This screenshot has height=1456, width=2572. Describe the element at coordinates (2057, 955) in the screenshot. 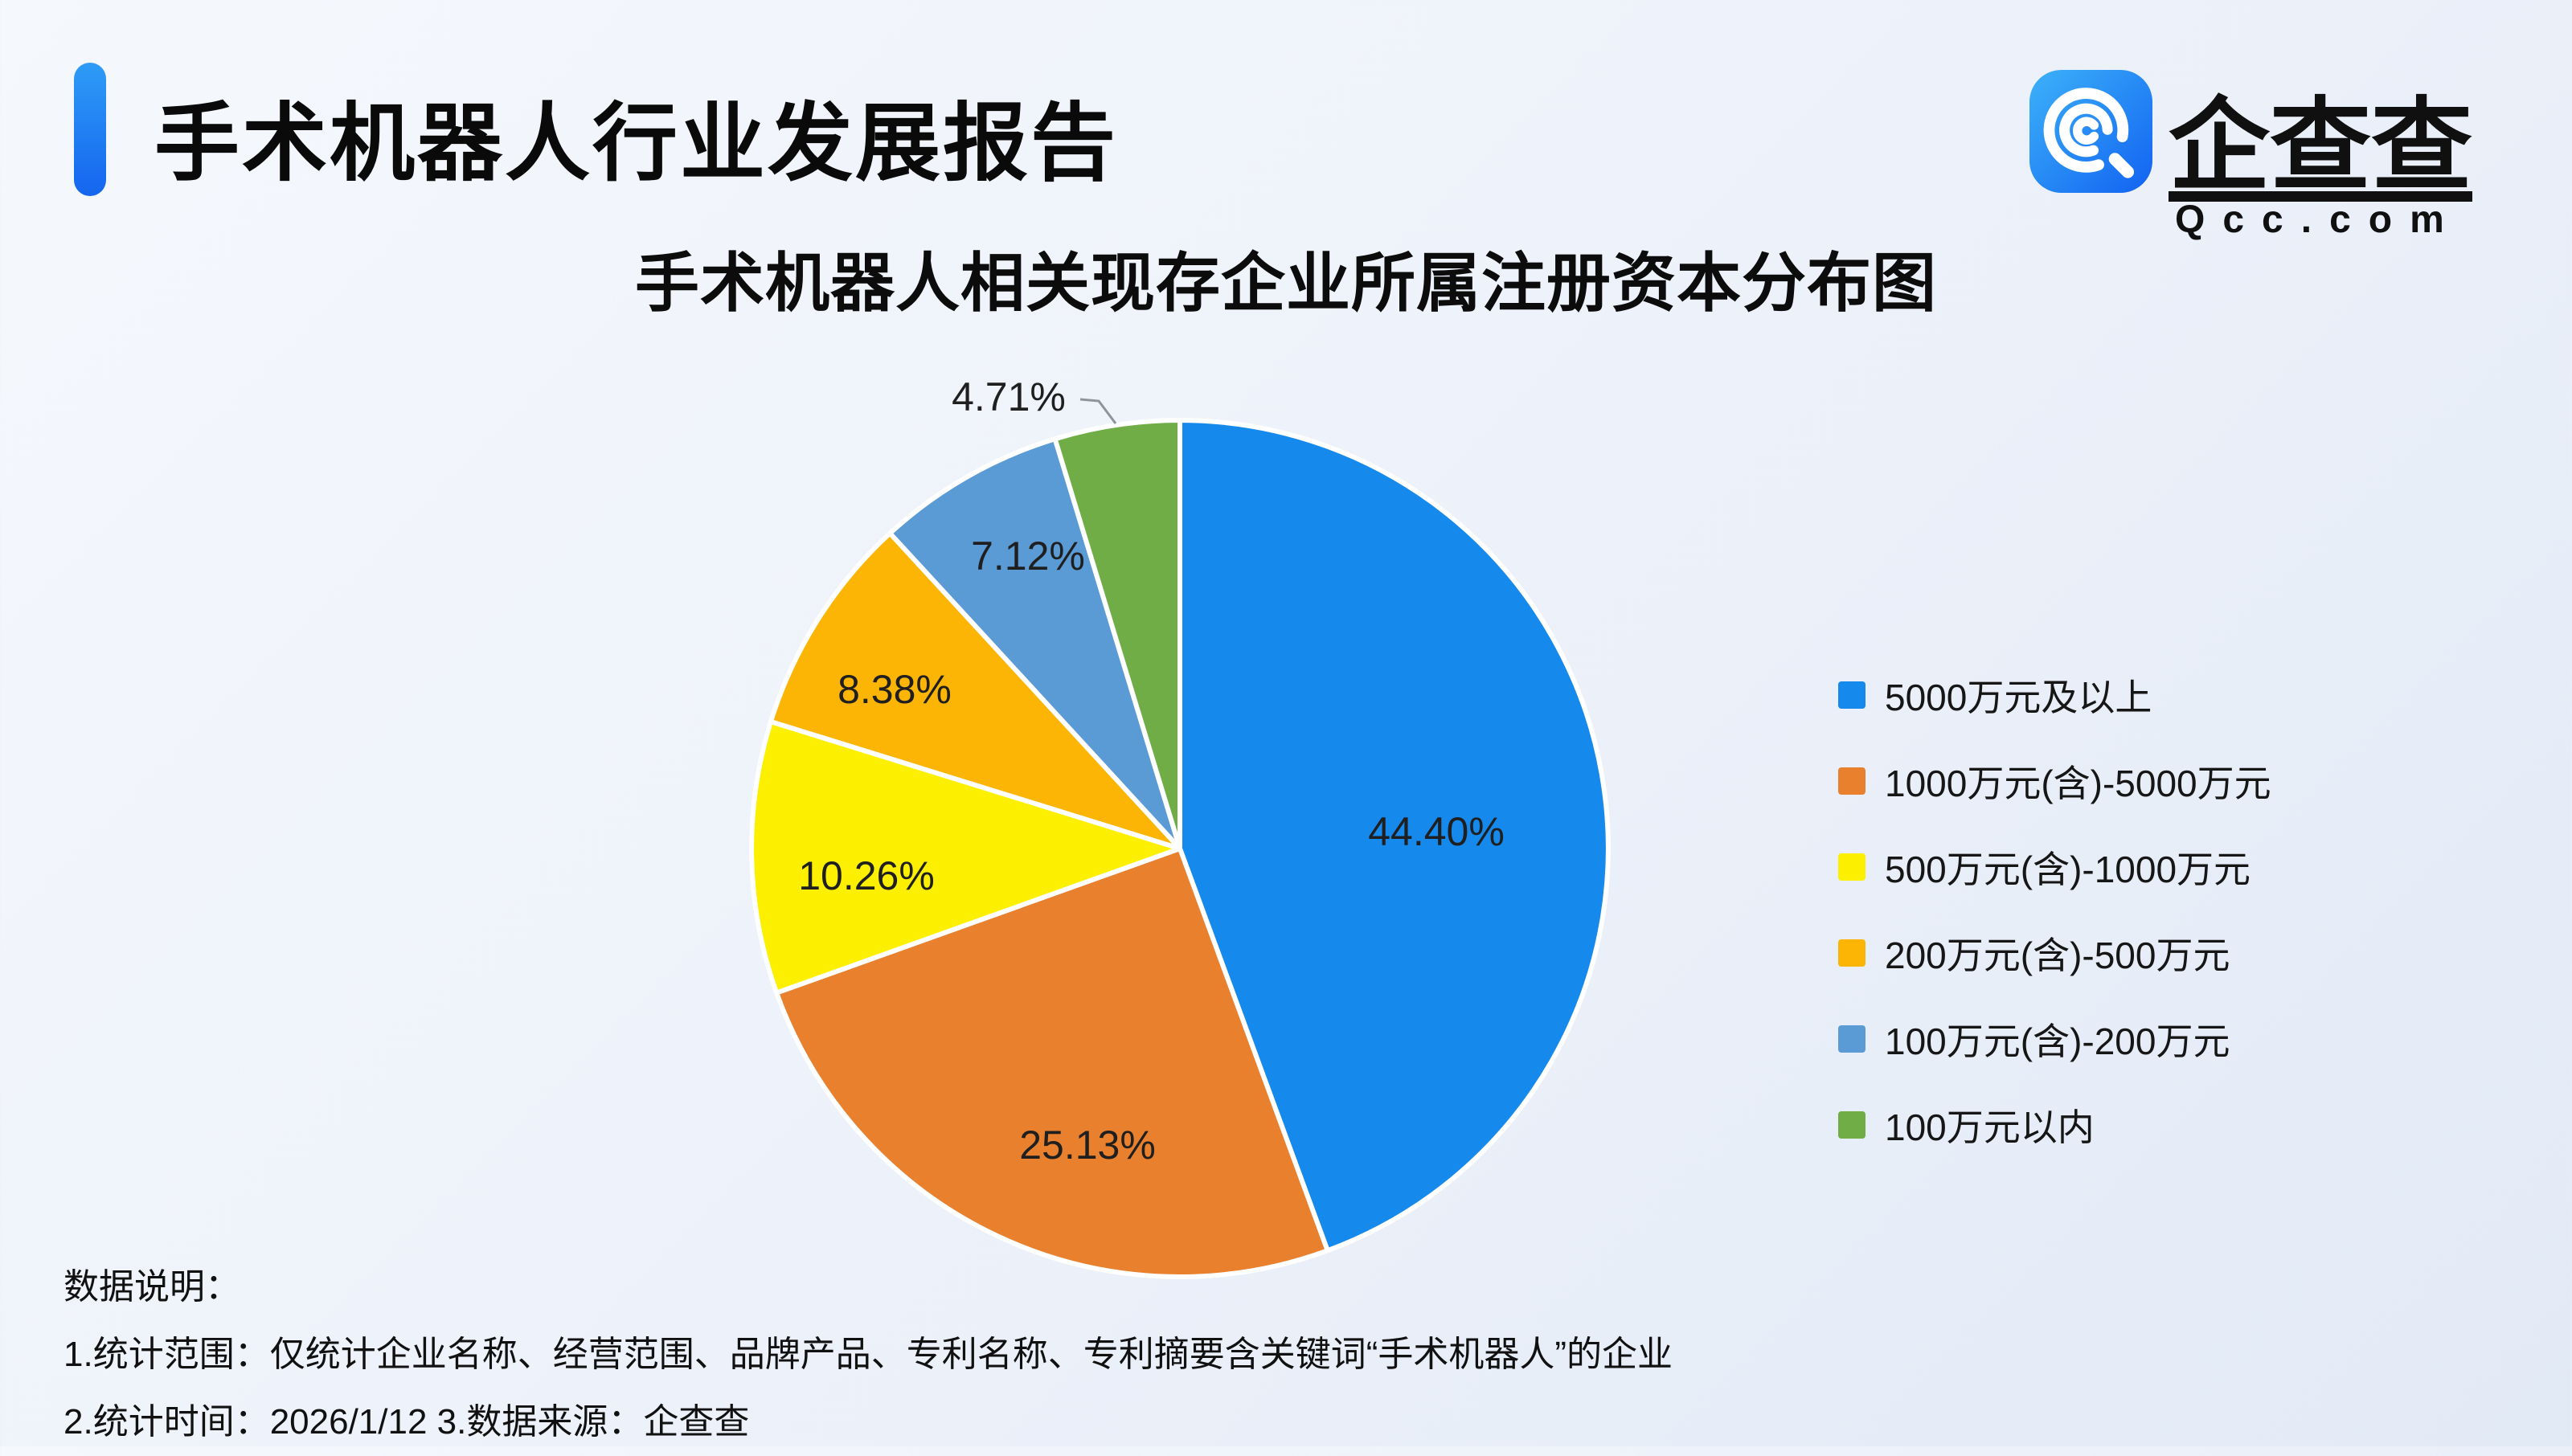

I see `legend-label: 200万元(含)-500万元` at that location.